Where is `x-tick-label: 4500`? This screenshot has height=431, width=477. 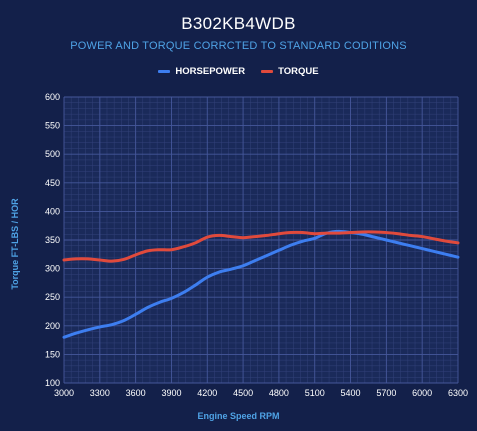 x-tick-label: 4500 is located at coordinates (243, 393).